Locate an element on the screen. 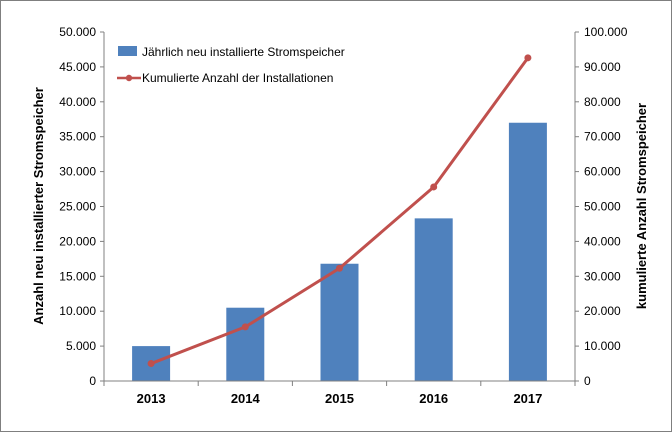  left-tick-label: 45.000 is located at coordinates (77, 67).